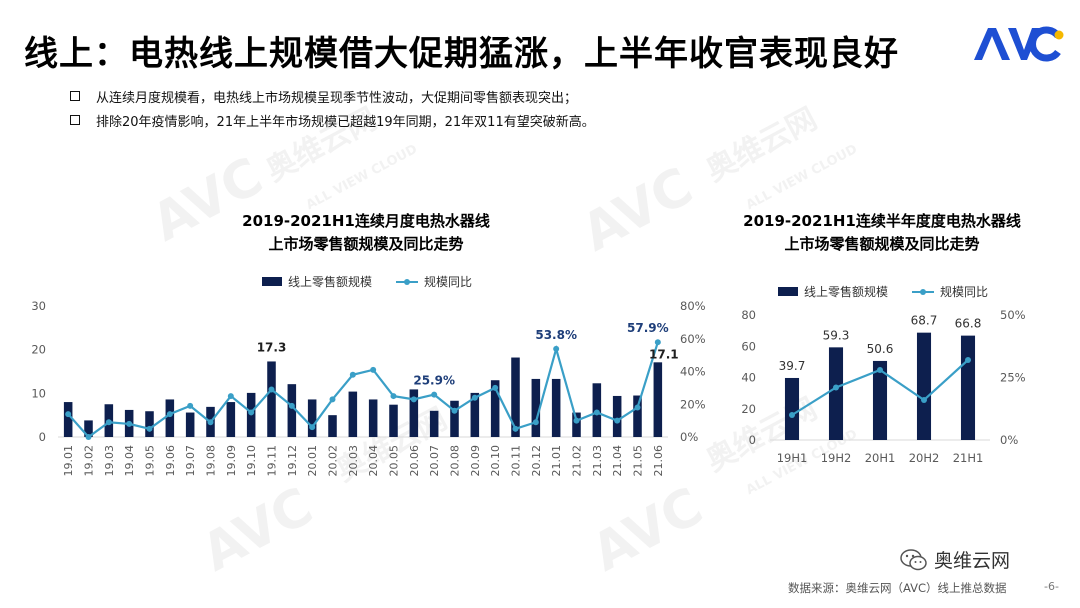  Describe the element at coordinates (556, 461) in the screenshot. I see `x-tick-label: 21.01` at that location.